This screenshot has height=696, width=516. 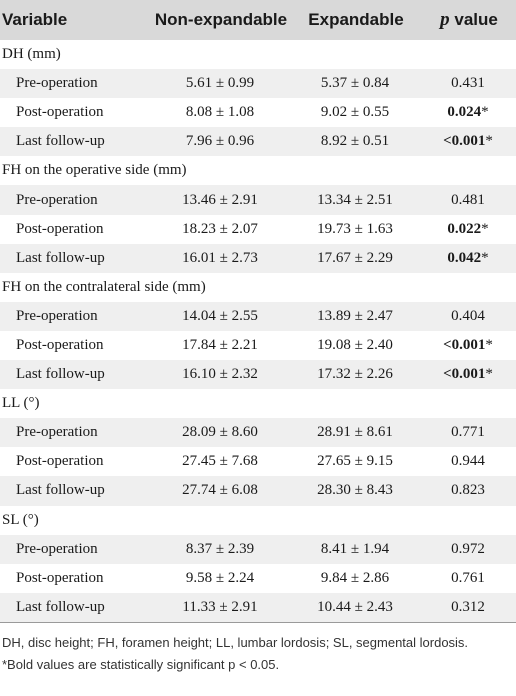 I want to click on p-value-cell: 0.944, so click(x=468, y=461).